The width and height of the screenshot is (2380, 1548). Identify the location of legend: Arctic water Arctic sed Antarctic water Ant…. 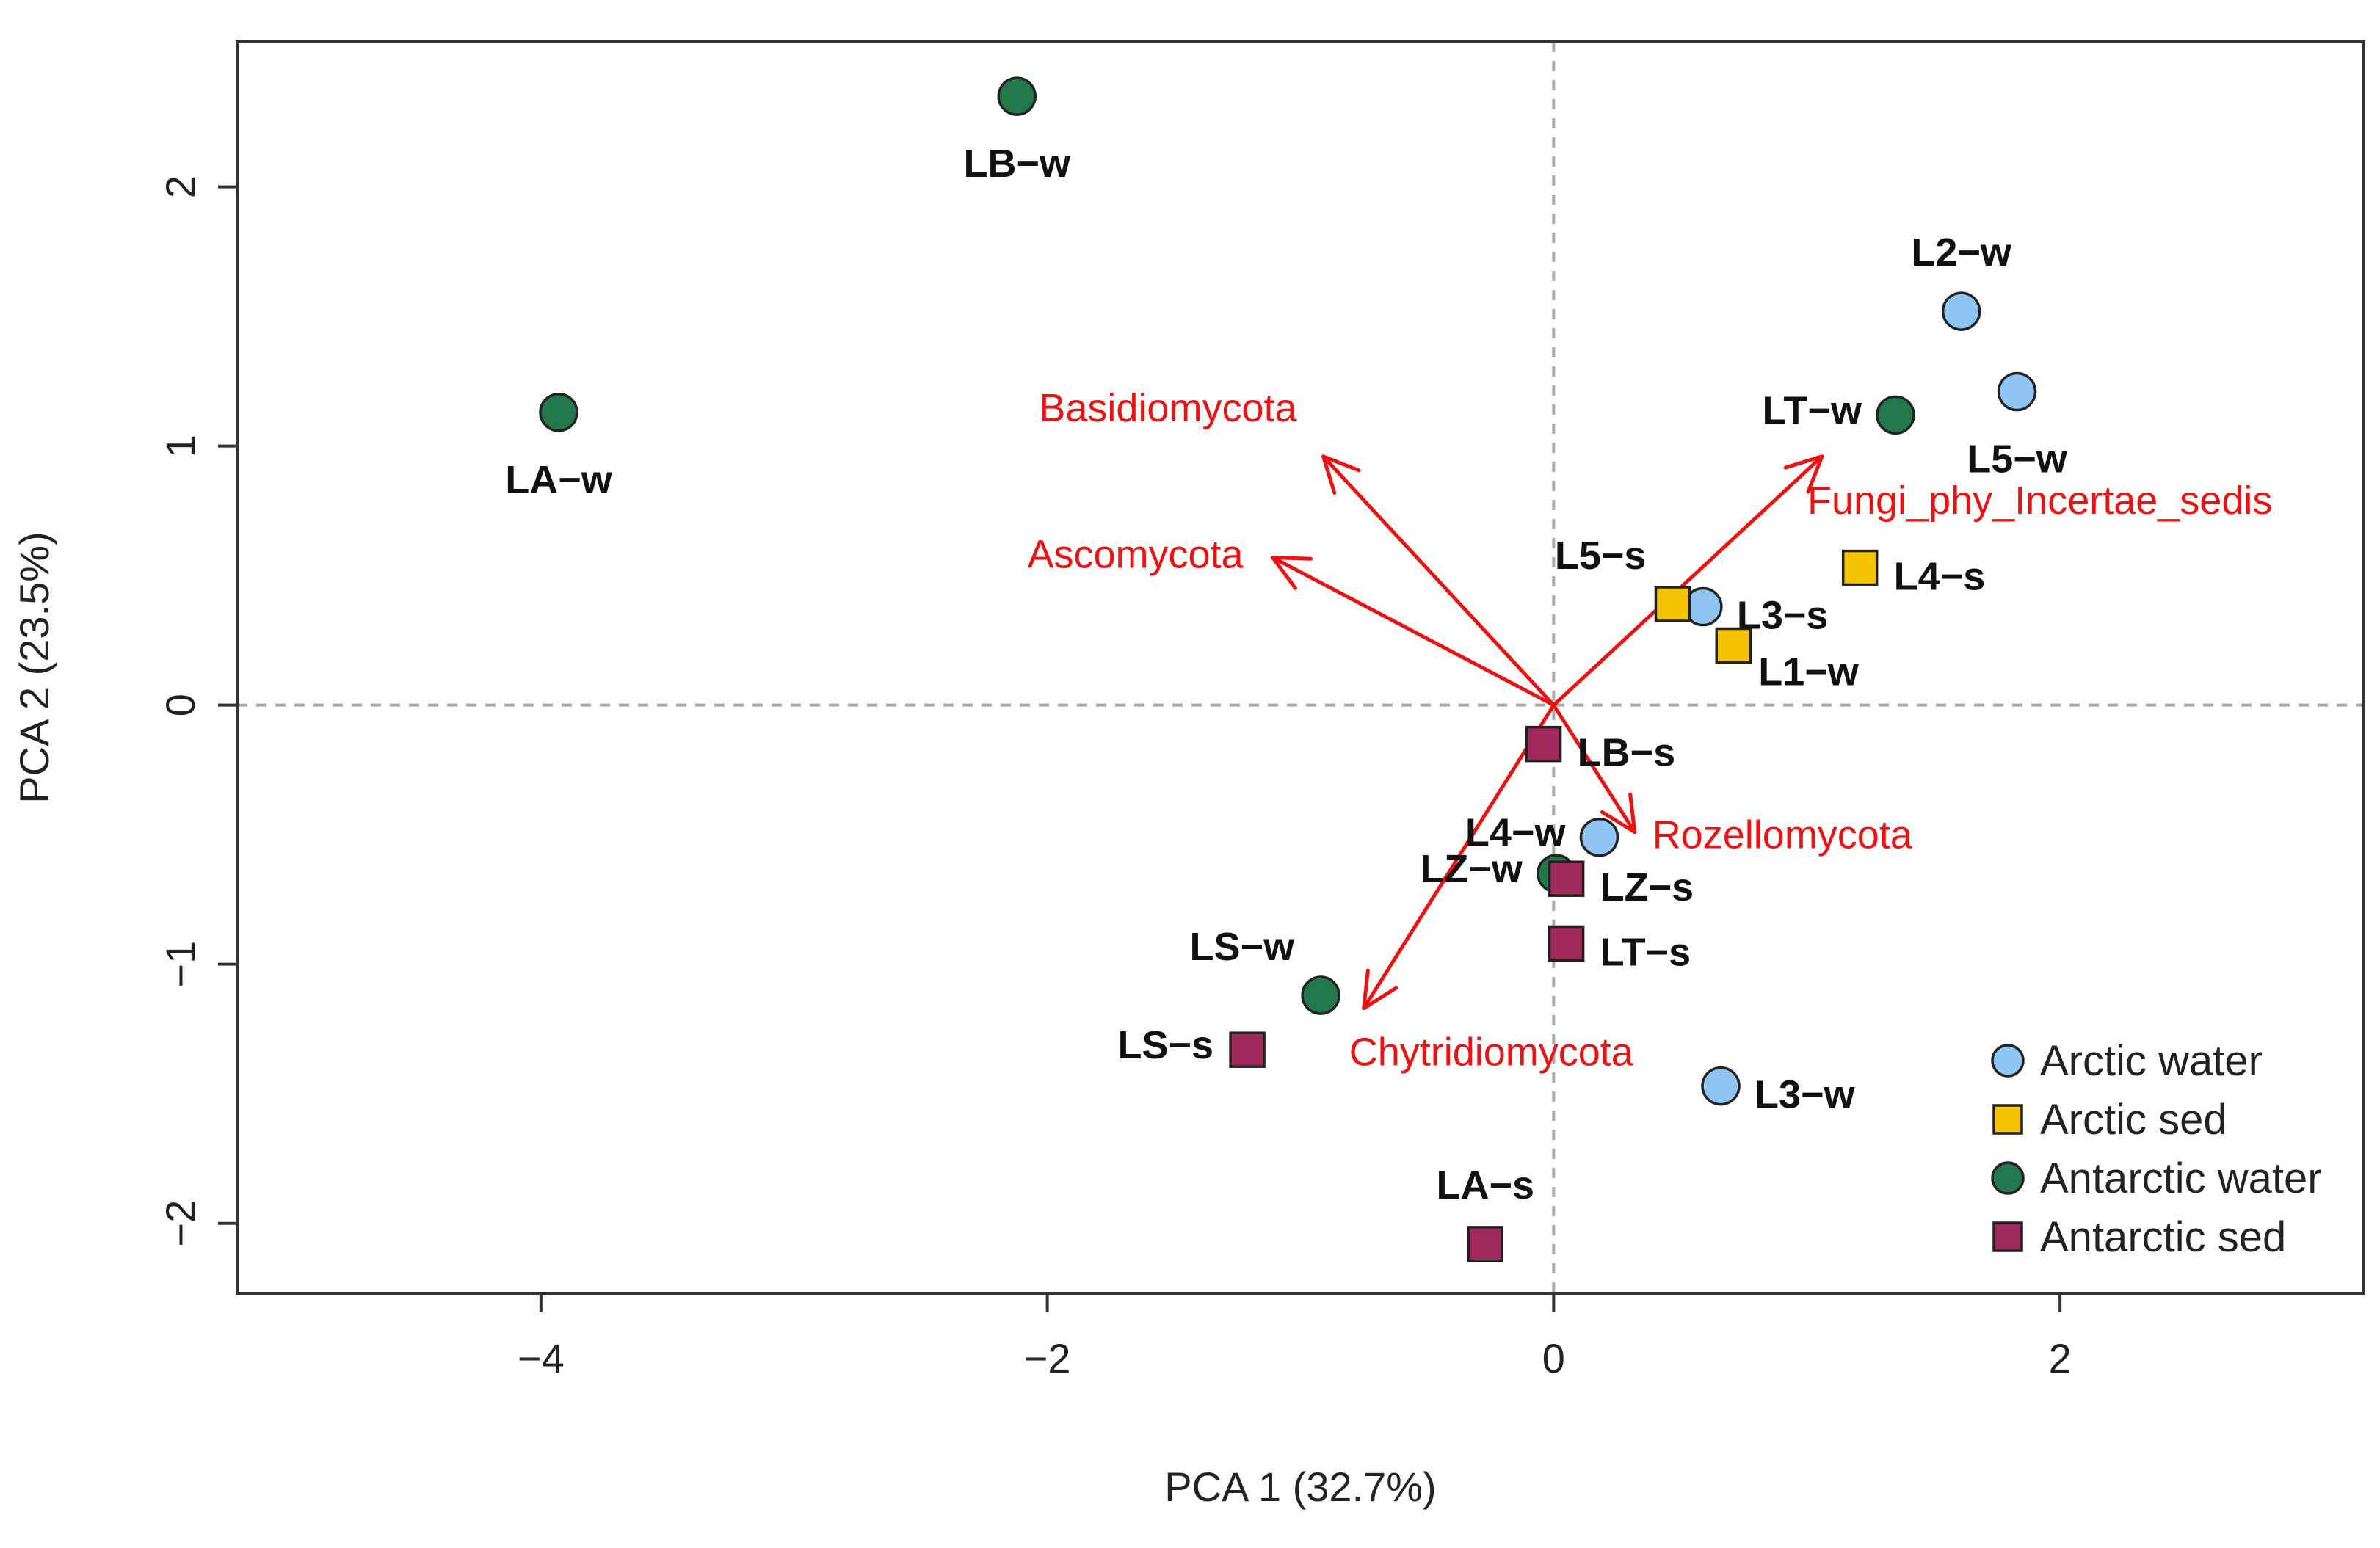
(2156, 1149).